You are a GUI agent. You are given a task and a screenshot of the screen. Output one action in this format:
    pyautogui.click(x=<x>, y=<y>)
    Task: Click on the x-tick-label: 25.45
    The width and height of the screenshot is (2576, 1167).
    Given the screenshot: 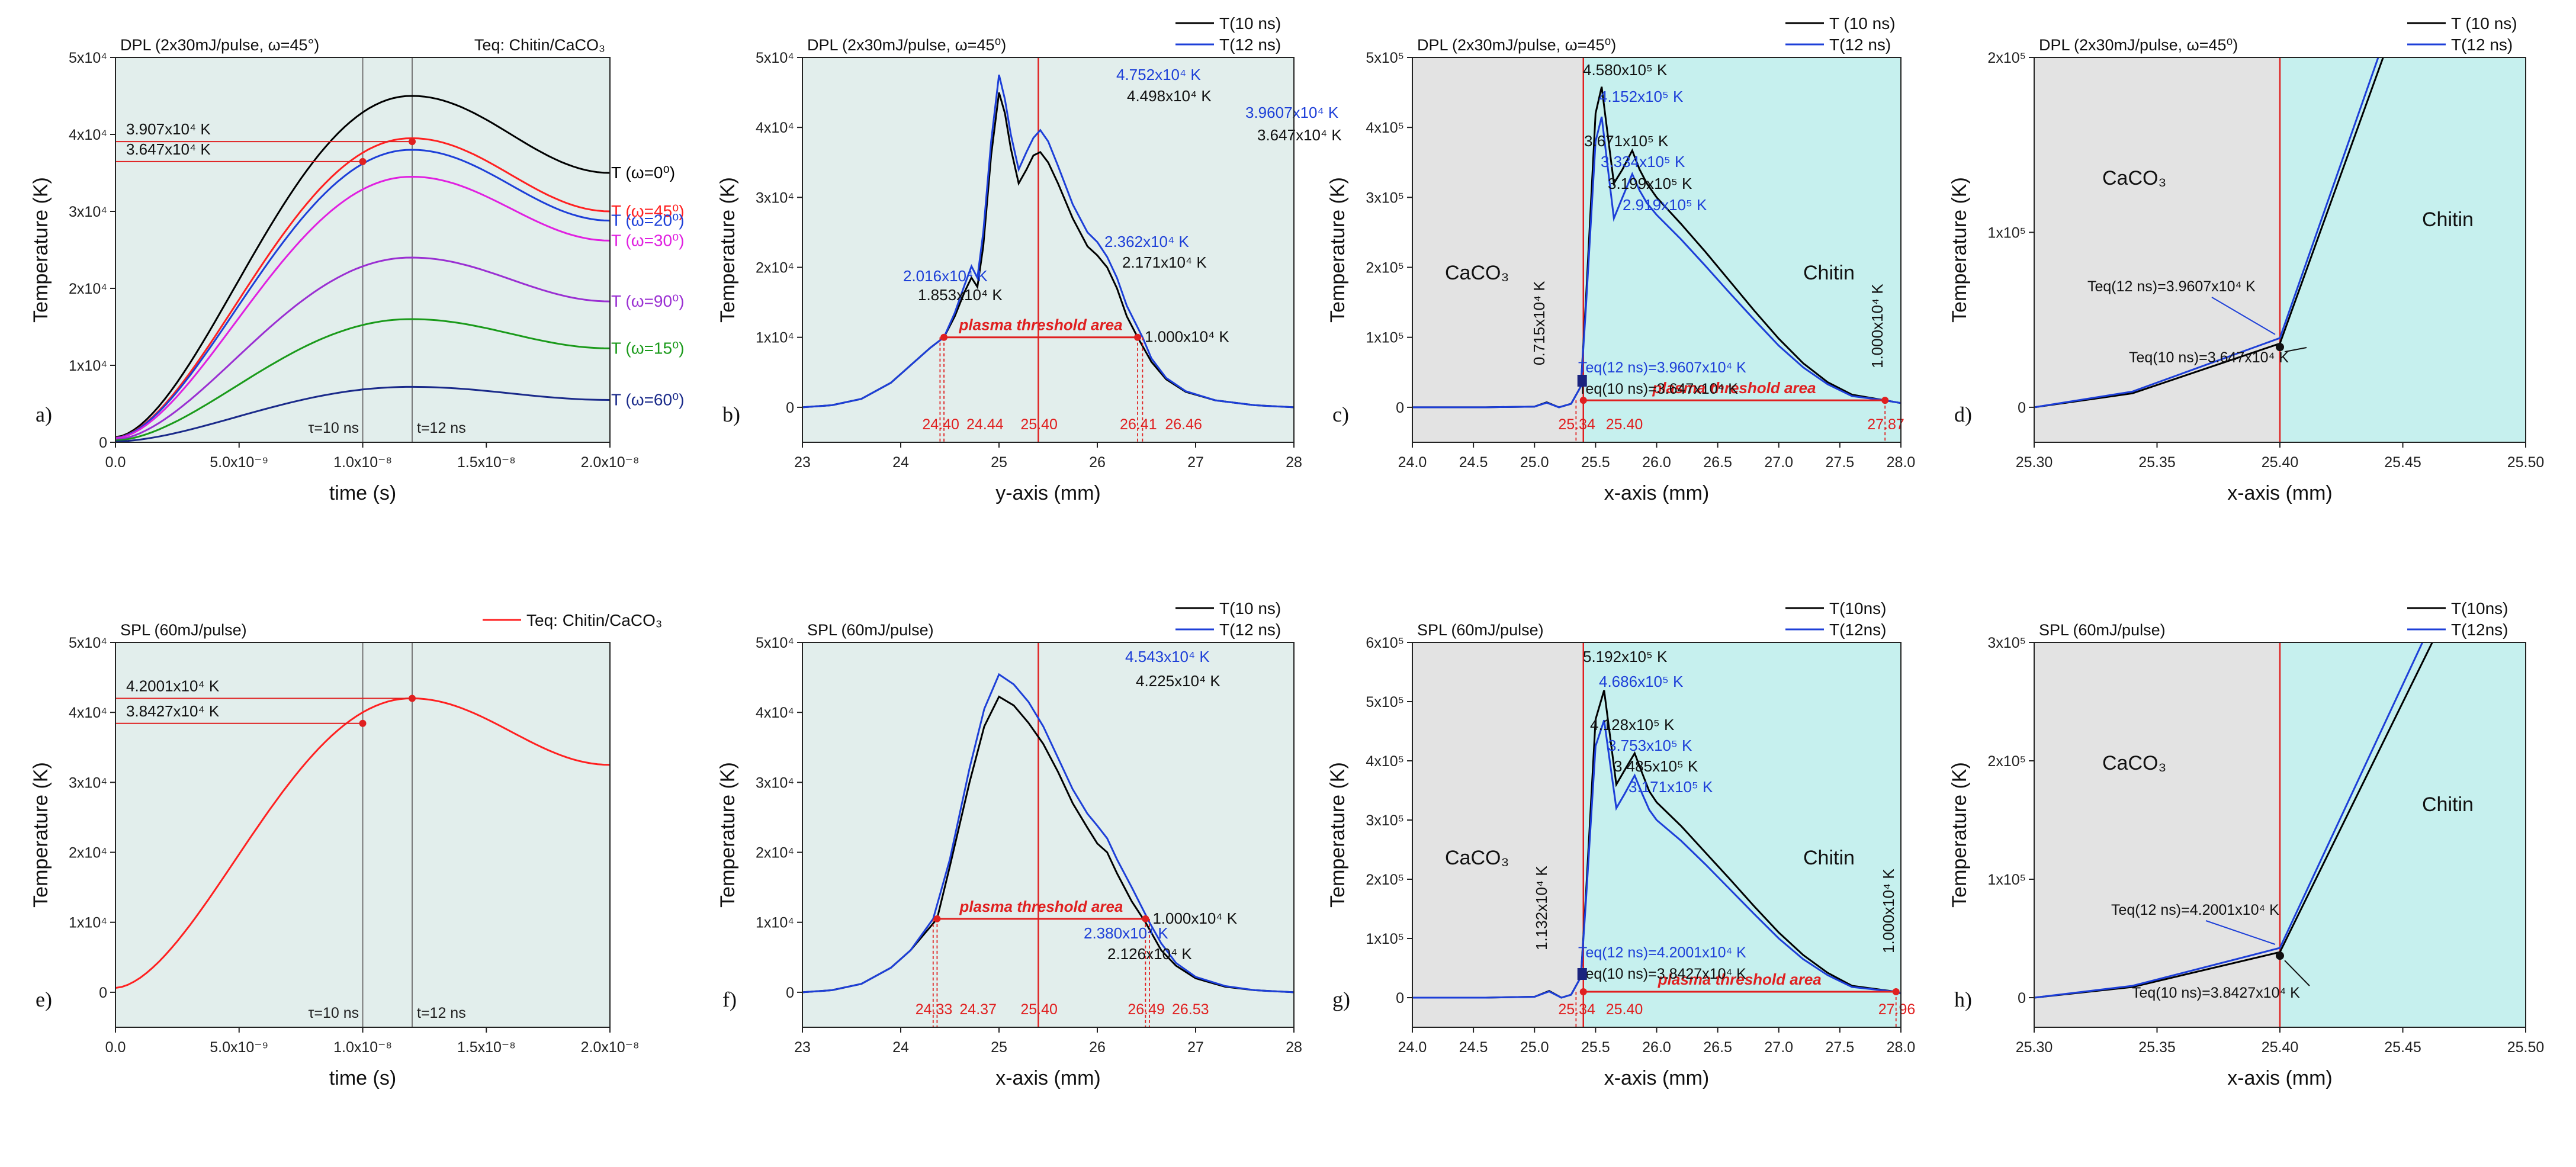 What is the action you would take?
    pyautogui.click(x=2402, y=1047)
    